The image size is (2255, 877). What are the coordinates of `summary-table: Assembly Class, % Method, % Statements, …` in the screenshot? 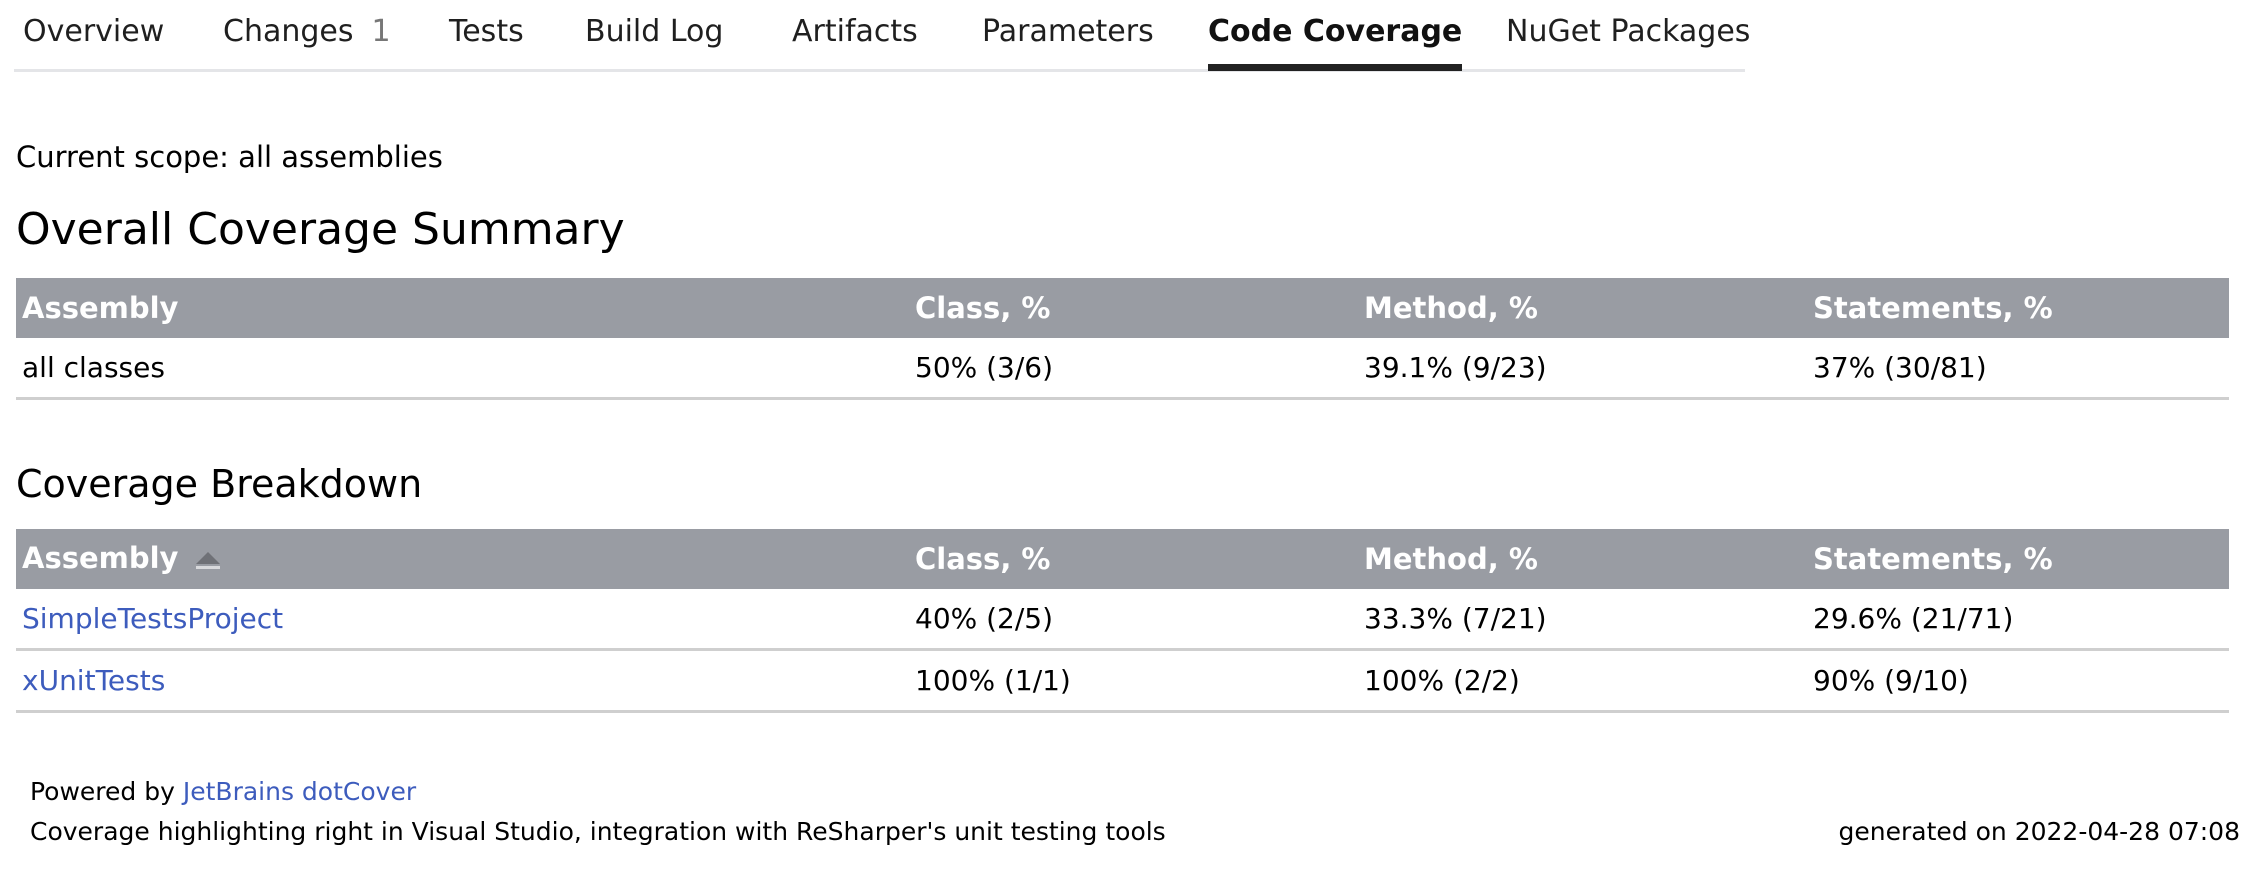 It's located at (1122, 339).